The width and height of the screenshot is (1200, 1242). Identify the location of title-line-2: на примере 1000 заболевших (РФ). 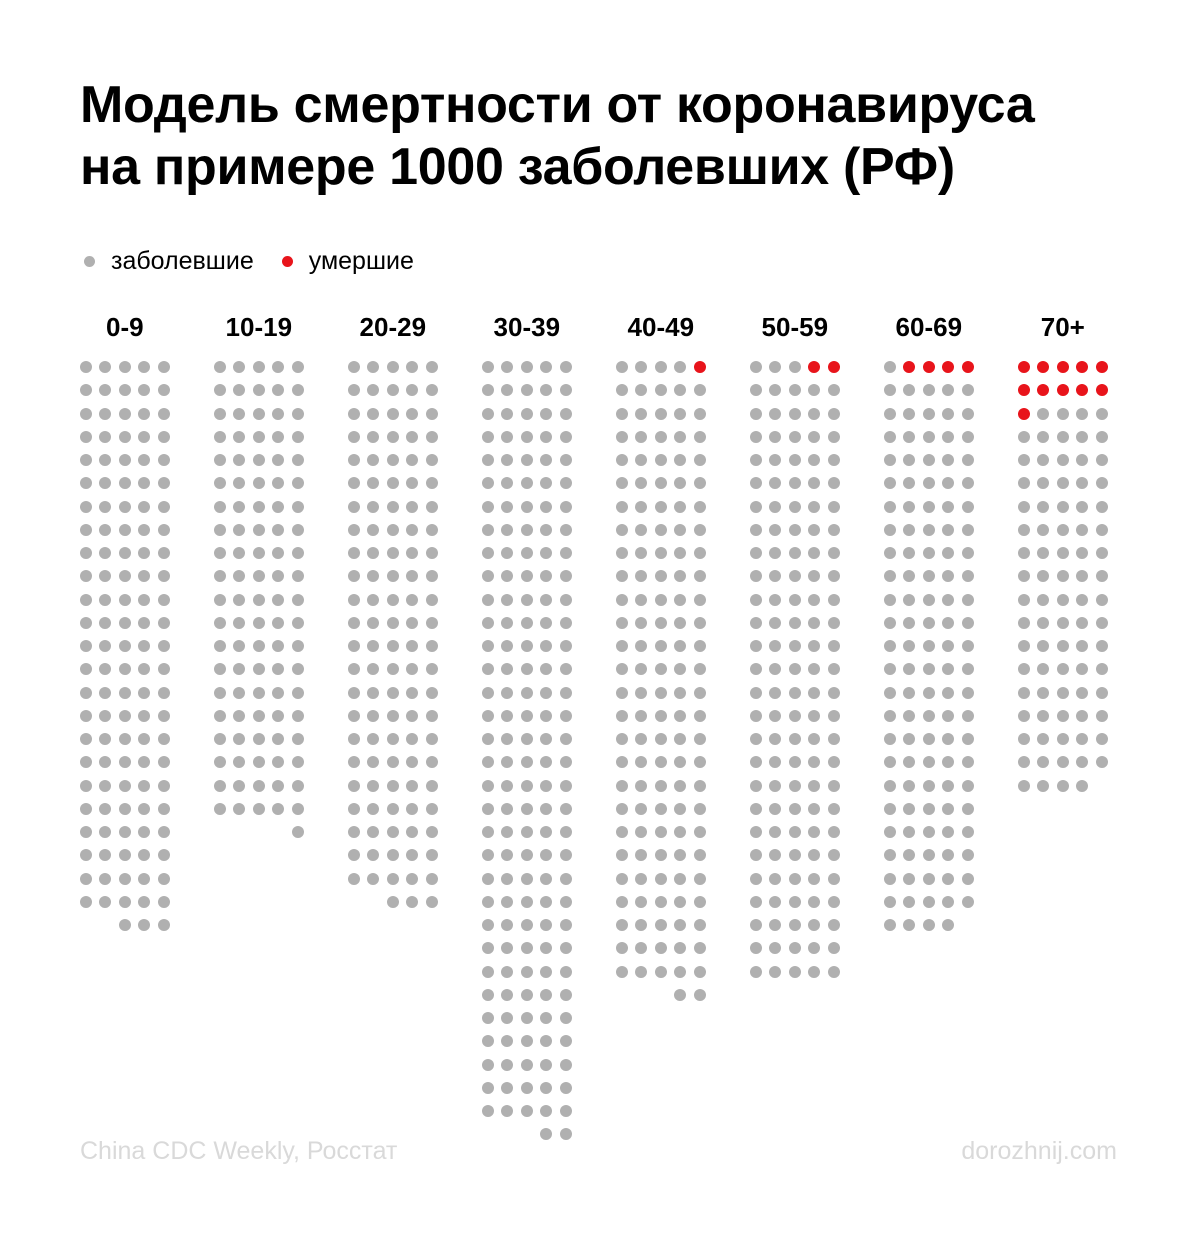
(517, 167).